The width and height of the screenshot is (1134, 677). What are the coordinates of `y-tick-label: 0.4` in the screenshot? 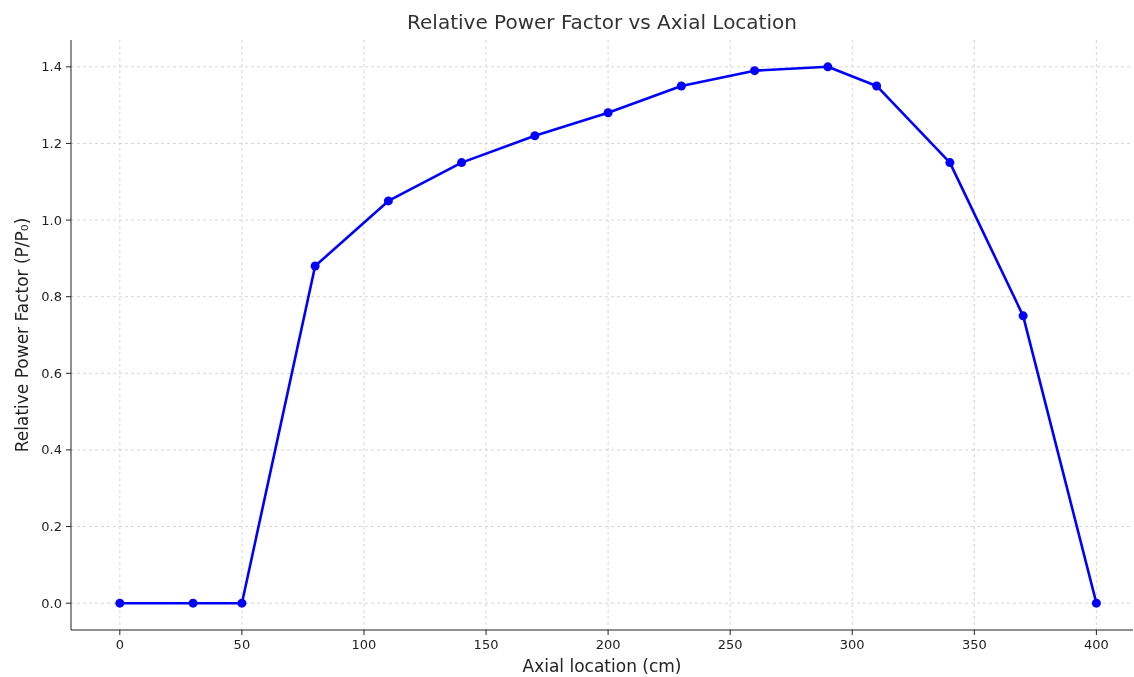 It's located at (51, 450).